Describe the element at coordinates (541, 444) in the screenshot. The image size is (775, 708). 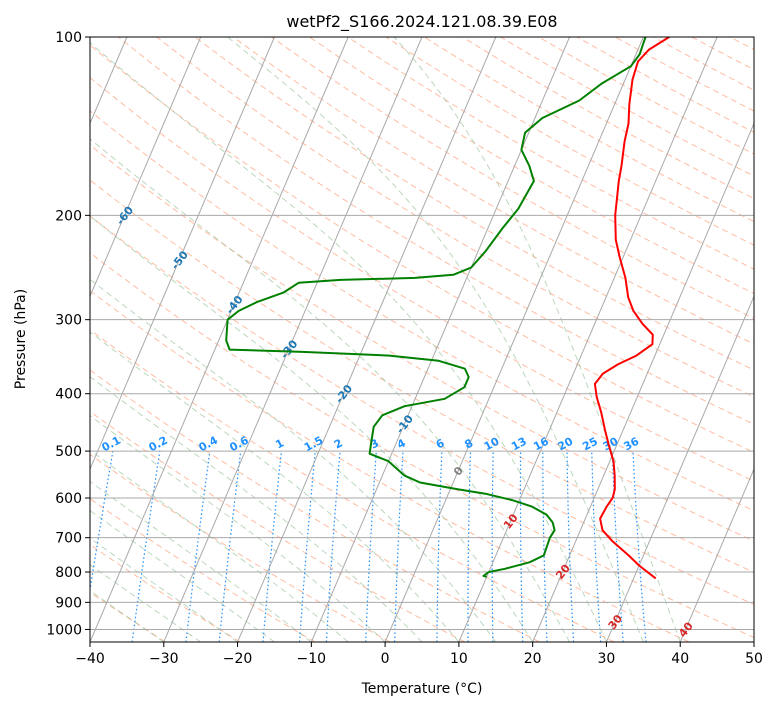
I see `mixing-ratio-label: 16` at that location.